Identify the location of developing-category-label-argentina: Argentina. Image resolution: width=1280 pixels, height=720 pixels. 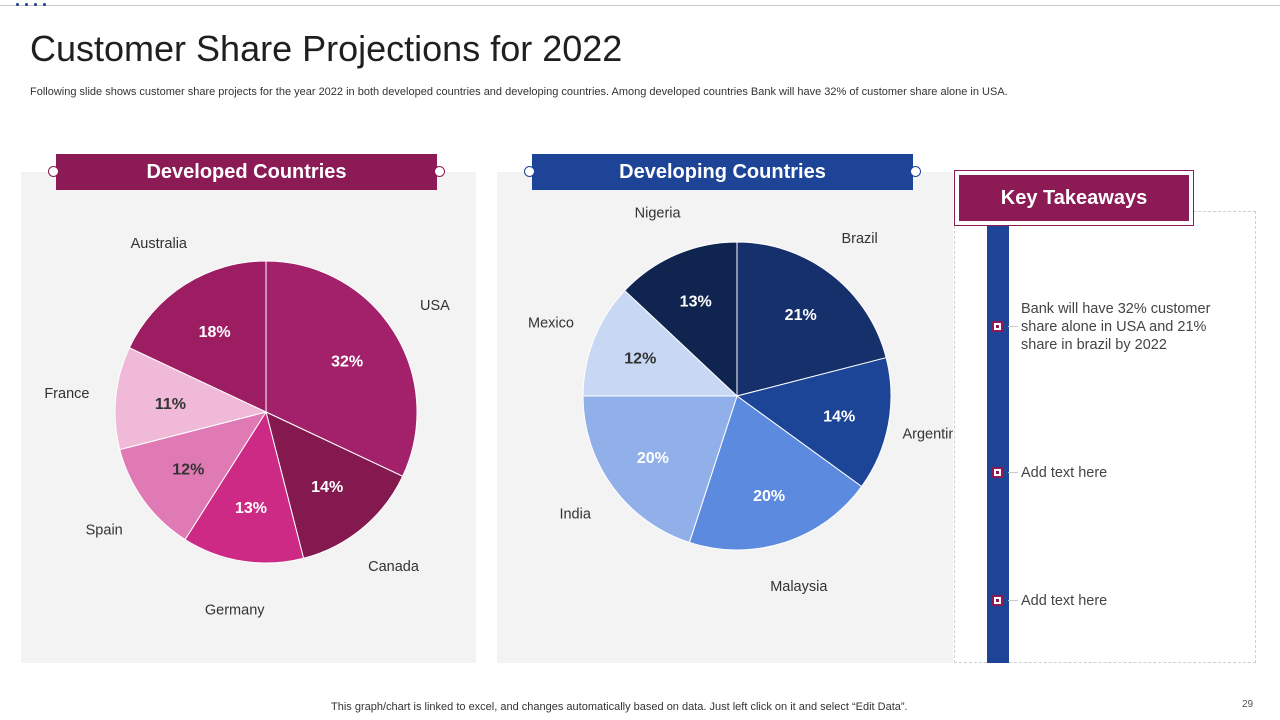
(927, 435).